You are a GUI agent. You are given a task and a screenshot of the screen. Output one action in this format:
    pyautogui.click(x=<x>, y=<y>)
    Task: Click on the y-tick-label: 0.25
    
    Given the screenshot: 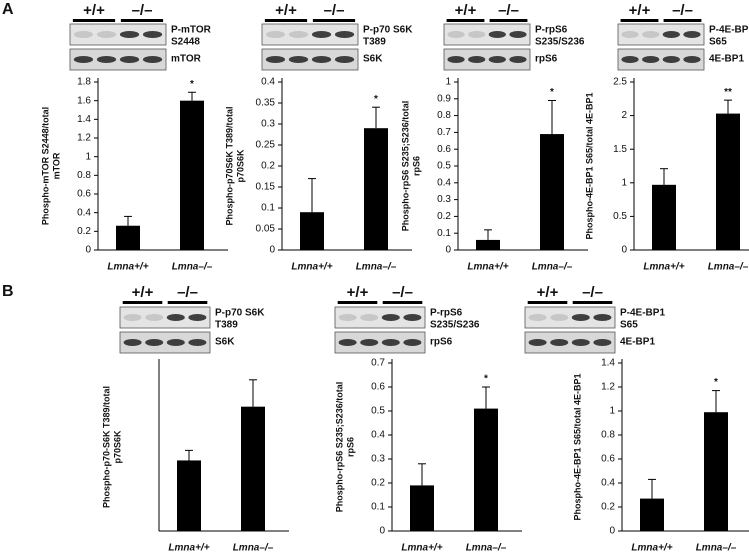 What is the action you would take?
    pyautogui.click(x=266, y=145)
    